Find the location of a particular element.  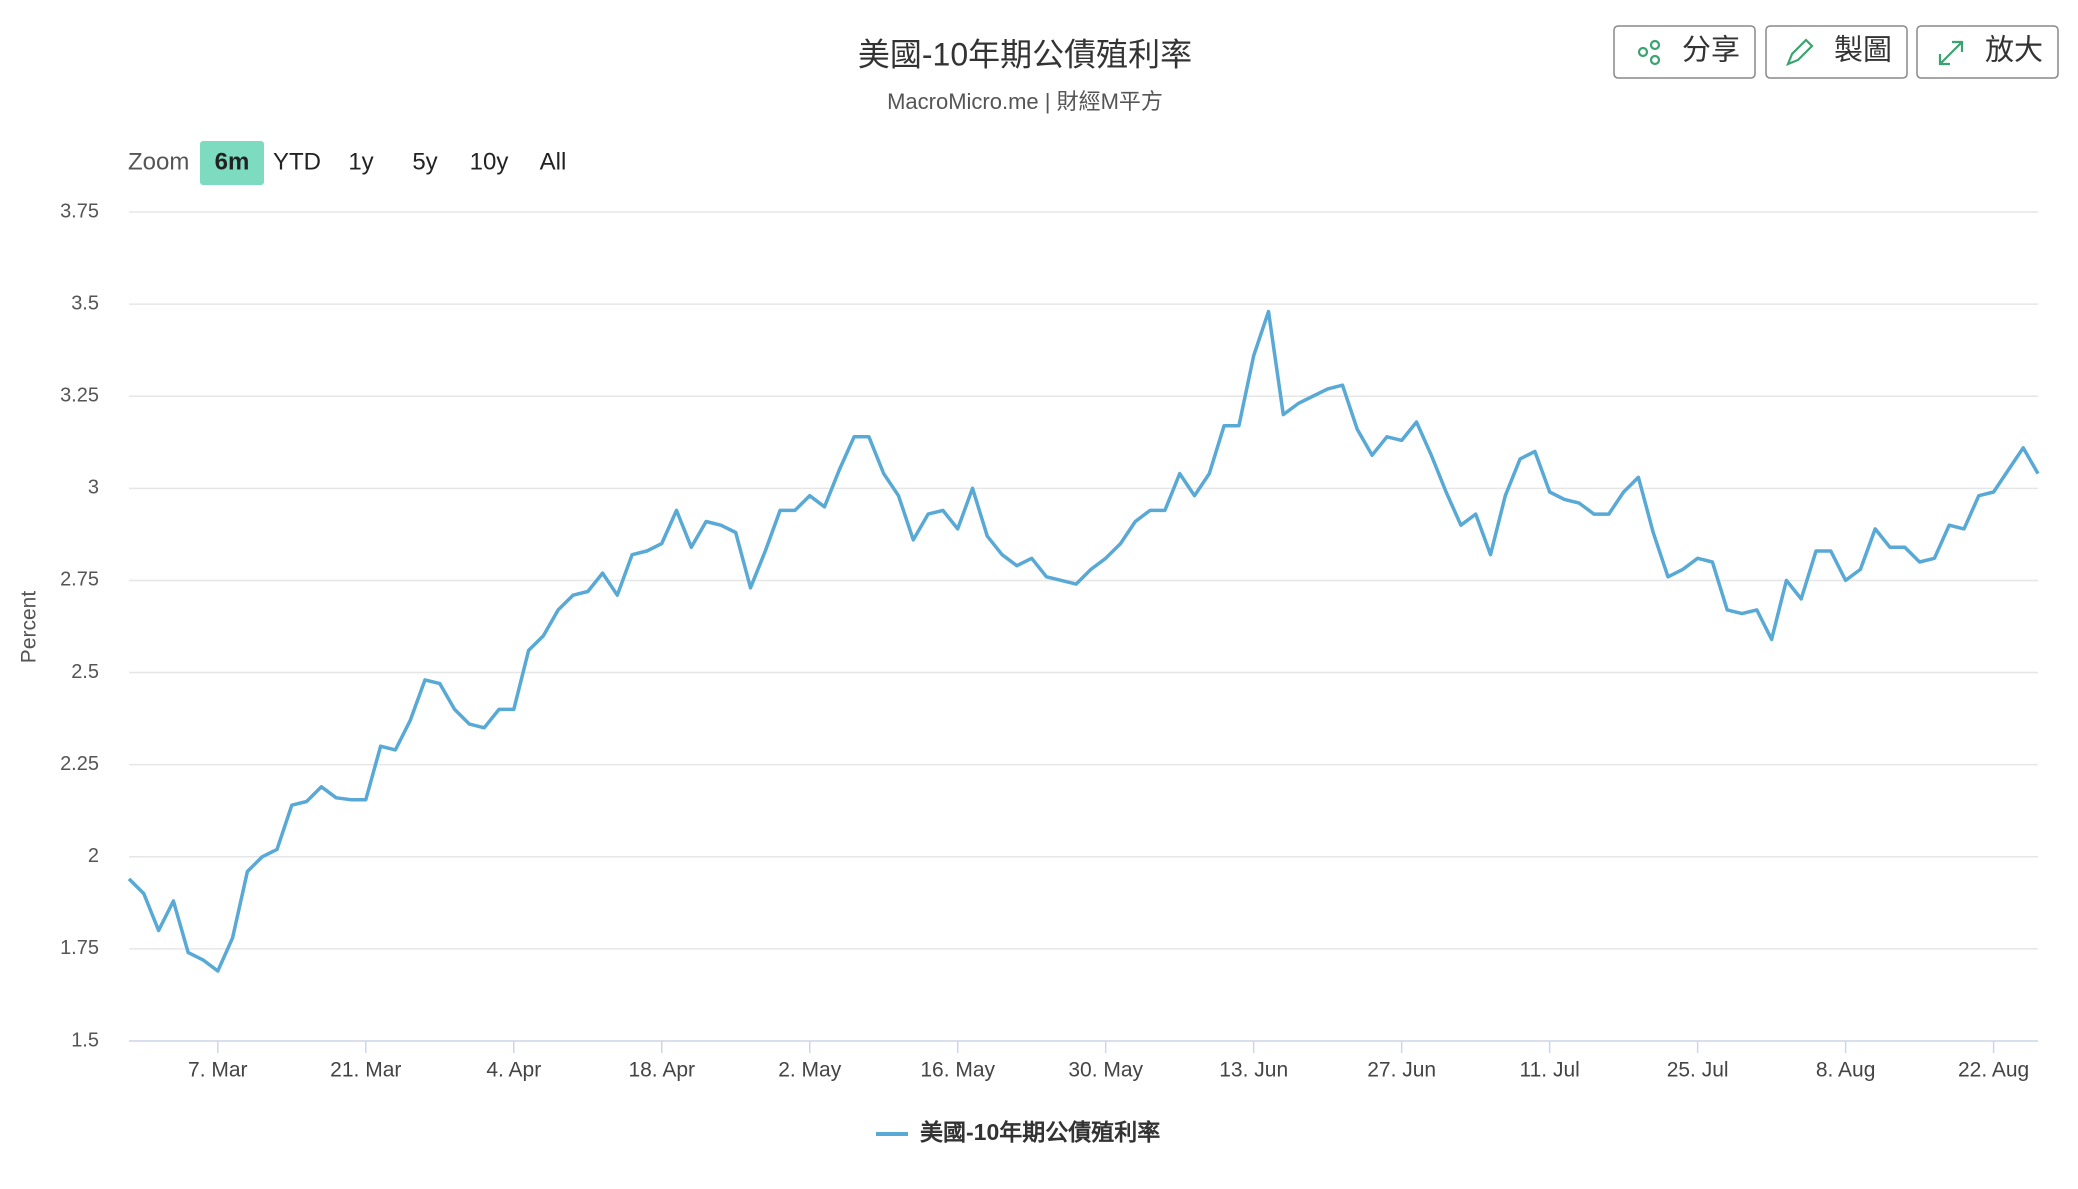

x-tick-label: 8. Aug is located at coordinates (1846, 1070).